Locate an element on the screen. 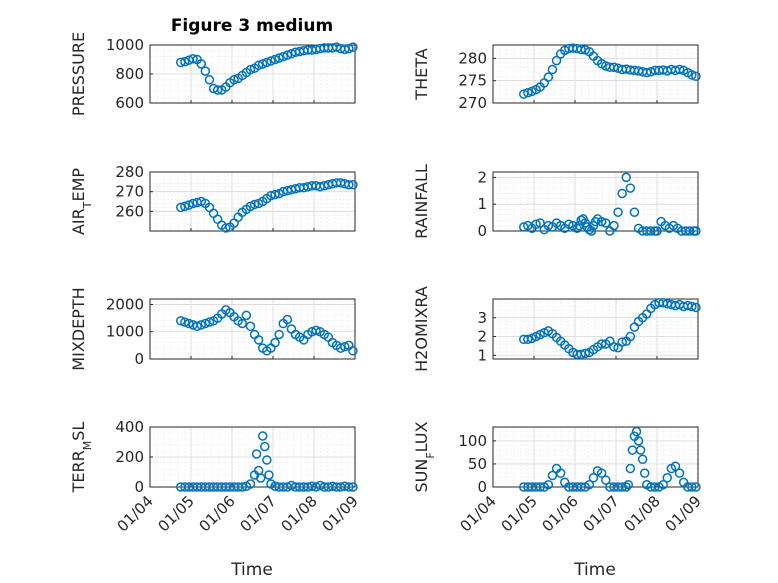  y-tick-label: 260 is located at coordinates (129, 211).